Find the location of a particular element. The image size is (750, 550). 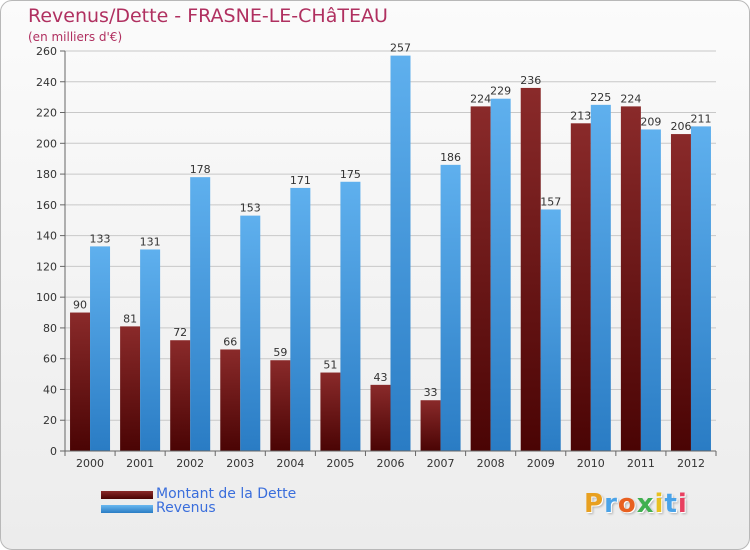

data-label: 90 is located at coordinates (80, 305).